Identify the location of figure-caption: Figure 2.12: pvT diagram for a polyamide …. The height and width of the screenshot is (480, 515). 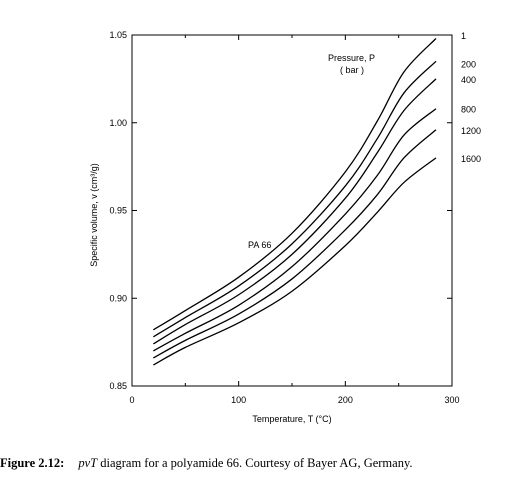
(257, 463).